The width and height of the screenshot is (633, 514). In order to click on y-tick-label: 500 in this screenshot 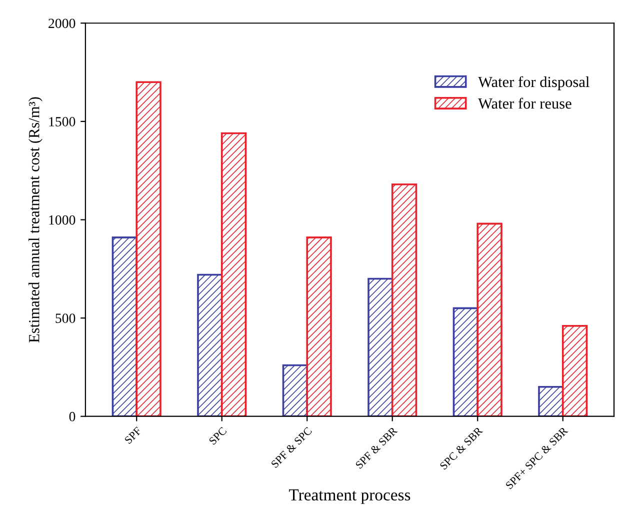, I will do `click(66, 318)`.